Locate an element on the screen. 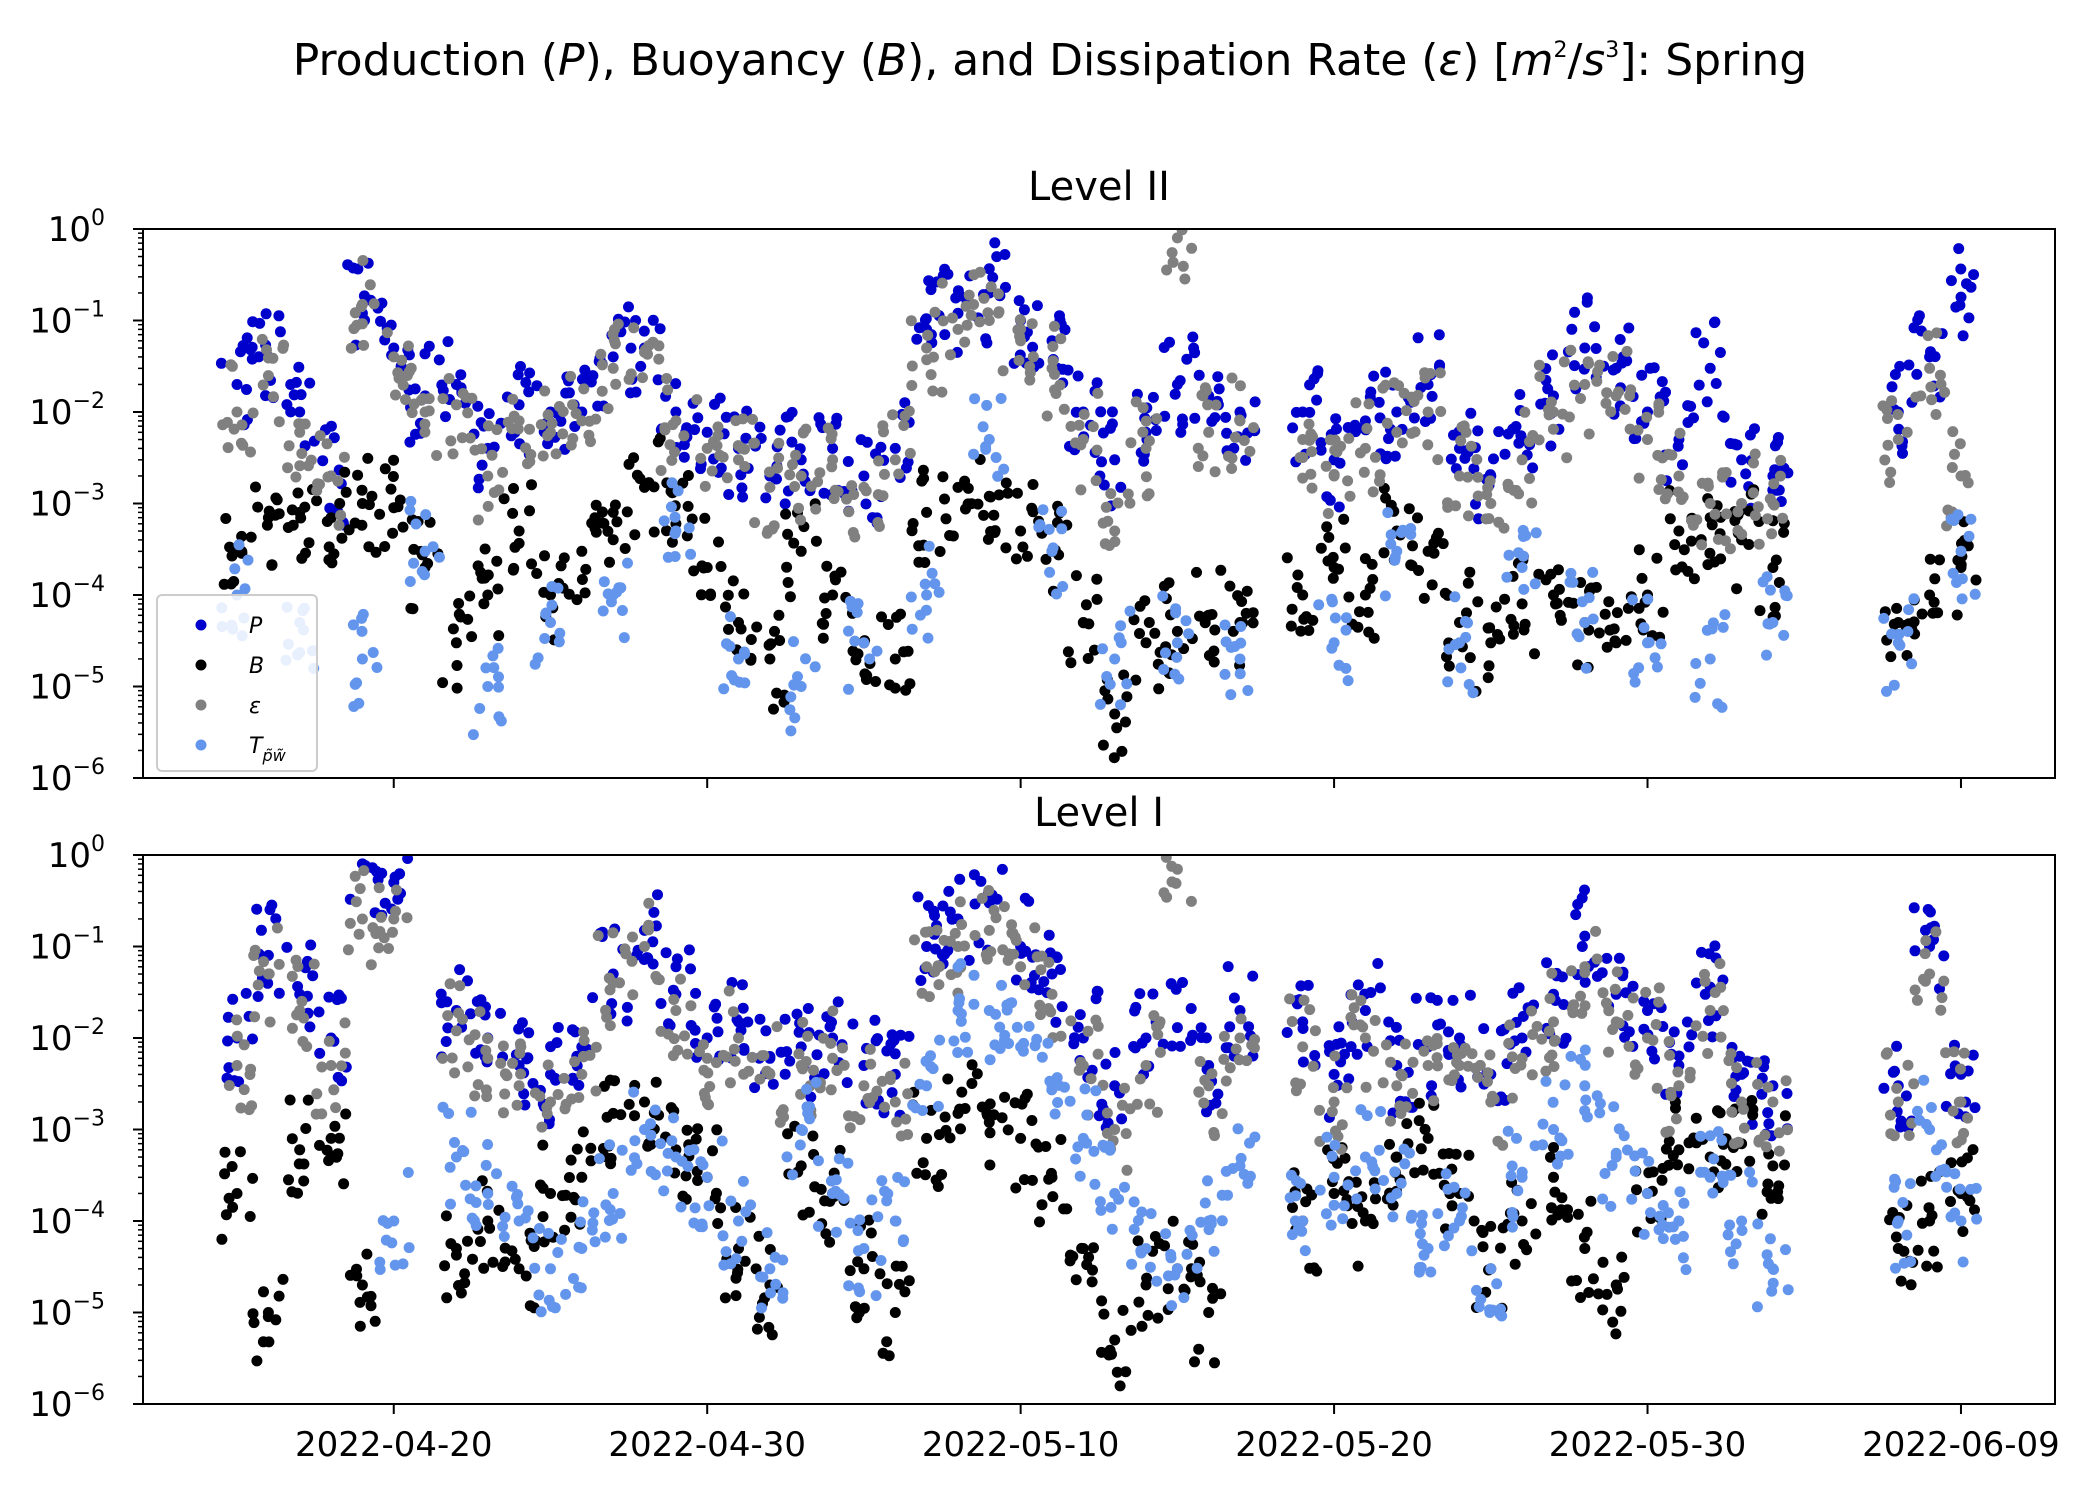  x-tick-label: 2022-05-20 is located at coordinates (1334, 1445).